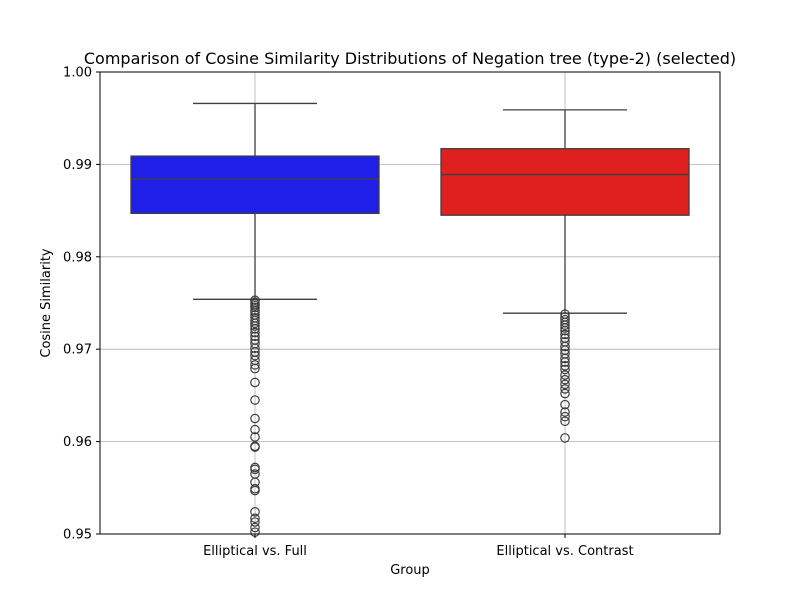 Image resolution: width=800 pixels, height=600 pixels. Describe the element at coordinates (255, 551) in the screenshot. I see `x-tick-label: Elliptical vs. Full` at that location.